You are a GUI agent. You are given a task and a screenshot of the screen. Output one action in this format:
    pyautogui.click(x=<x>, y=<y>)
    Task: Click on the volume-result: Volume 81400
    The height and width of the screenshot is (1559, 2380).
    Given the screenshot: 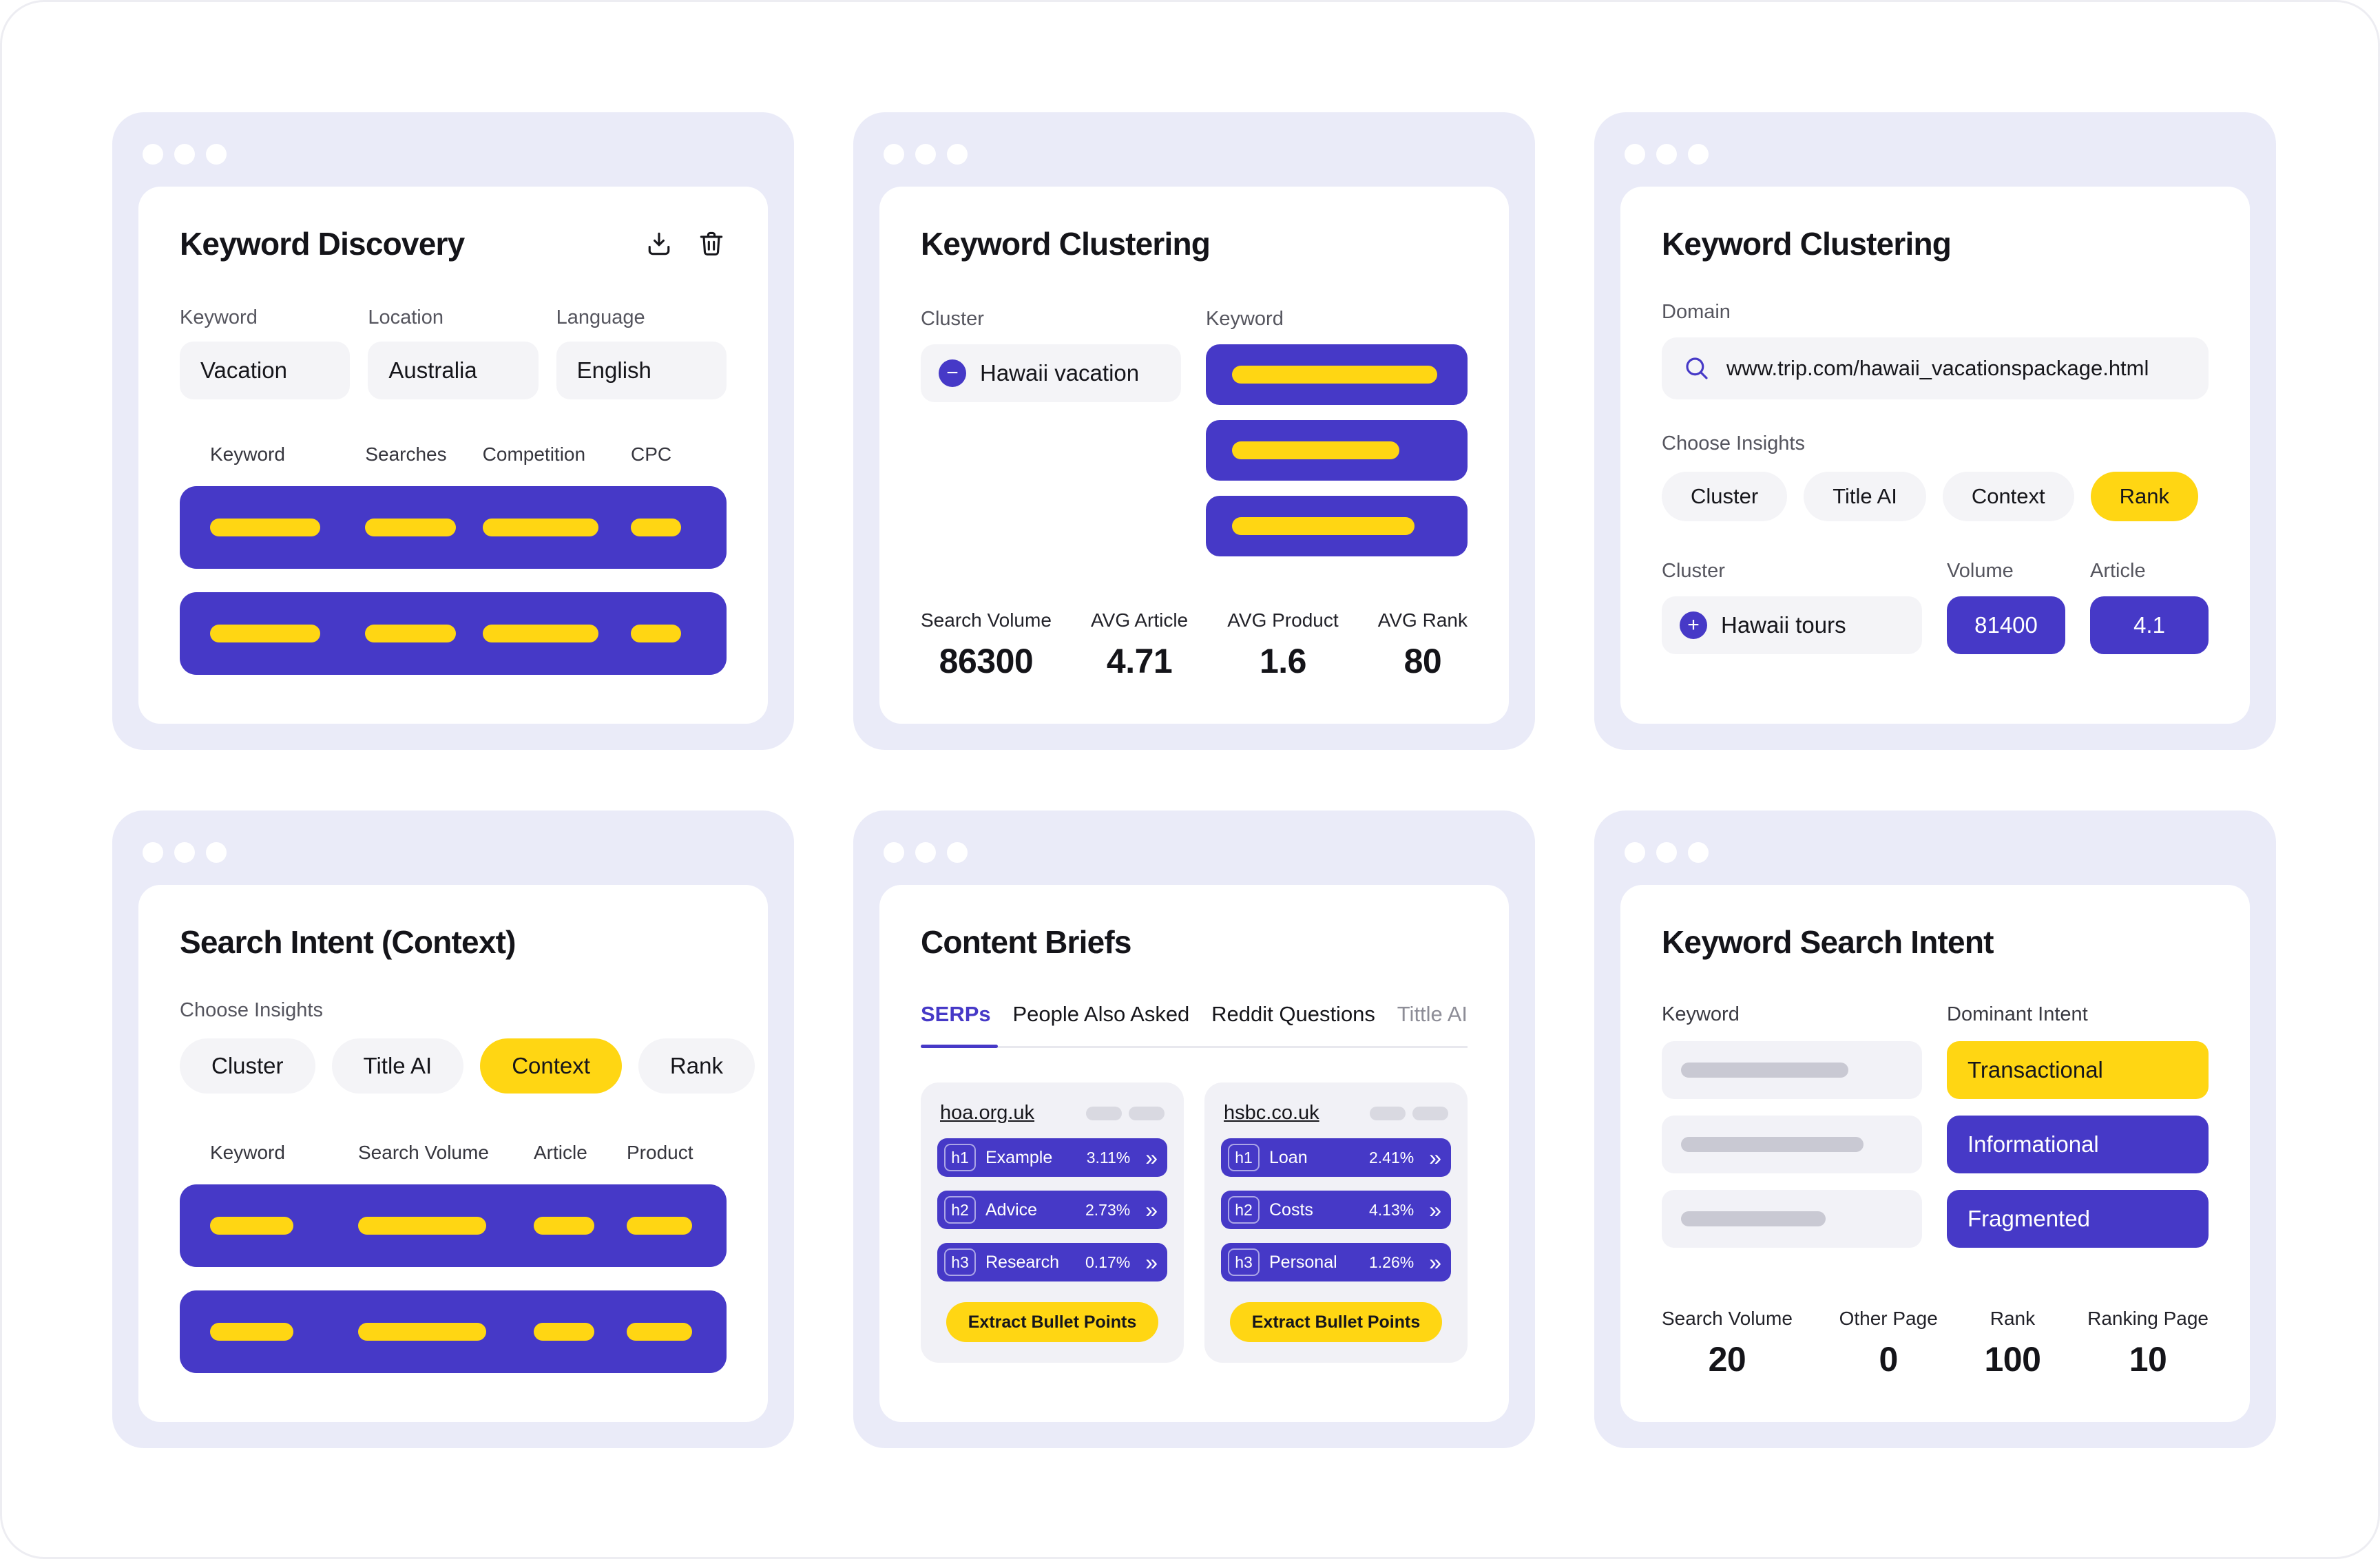 What is the action you would take?
    pyautogui.click(x=2006, y=607)
    